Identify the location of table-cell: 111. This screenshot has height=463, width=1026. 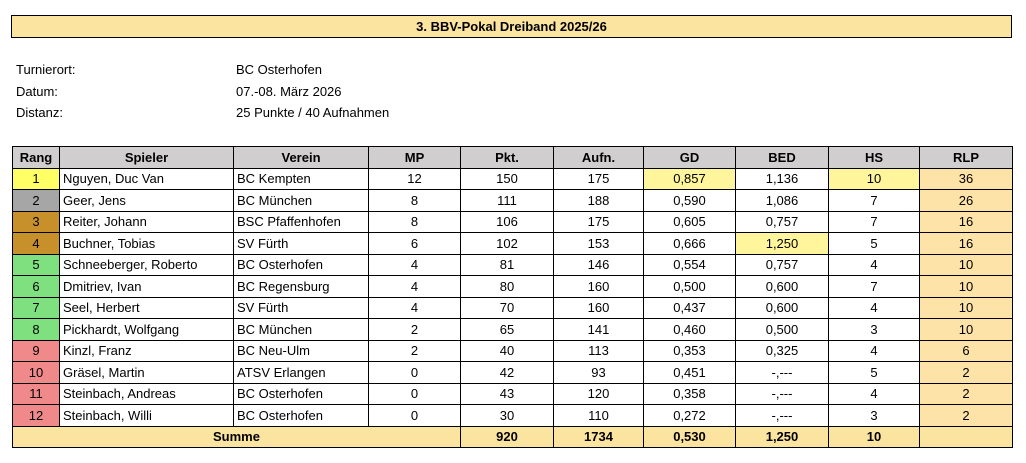
(507, 200).